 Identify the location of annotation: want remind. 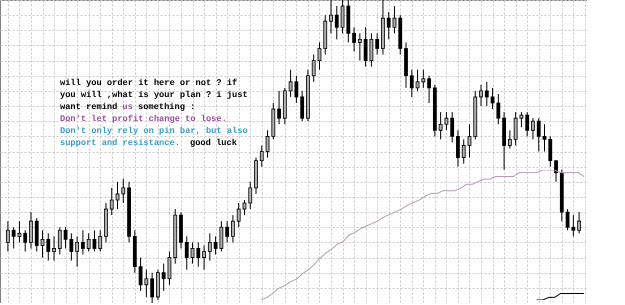
(89, 107).